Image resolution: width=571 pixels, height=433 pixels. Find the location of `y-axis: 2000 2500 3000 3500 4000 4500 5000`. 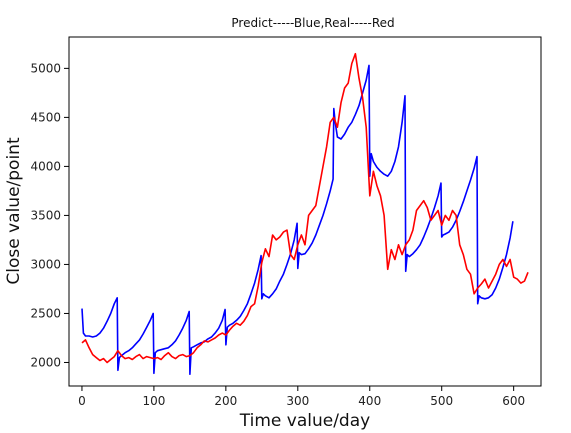

y-axis: 2000 2500 3000 3500 4000 4500 5000 is located at coordinates (49, 215).